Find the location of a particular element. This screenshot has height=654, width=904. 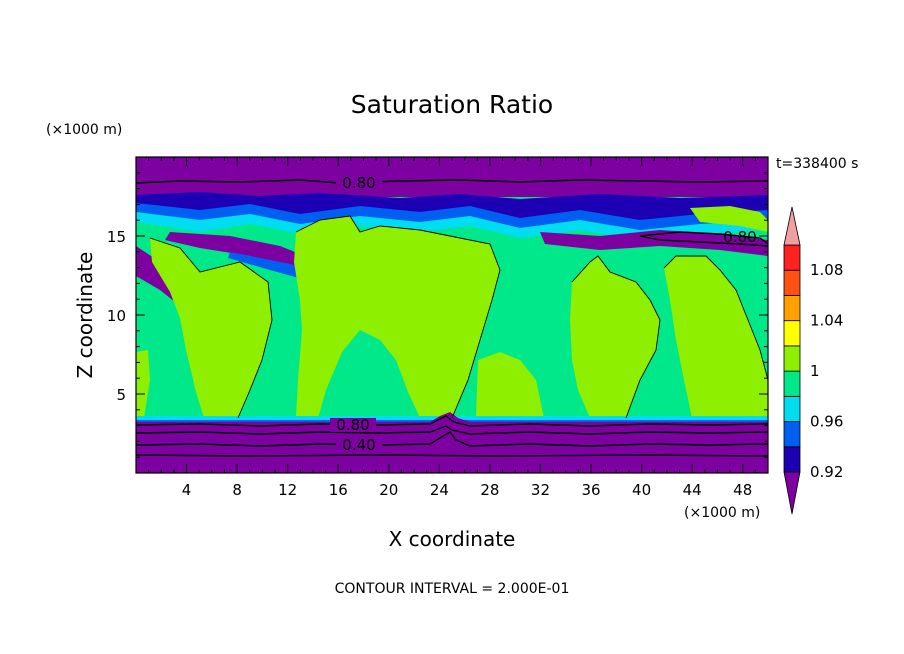

y-tick-label: 15 is located at coordinates (116, 237).